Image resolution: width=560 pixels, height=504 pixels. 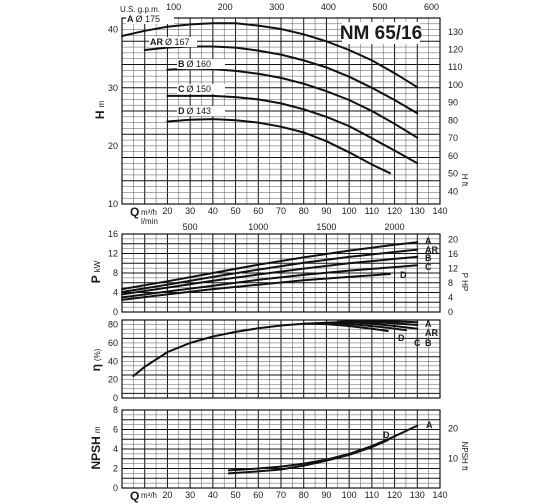 I want to click on power-right-tick: 12, so click(x=453, y=268).